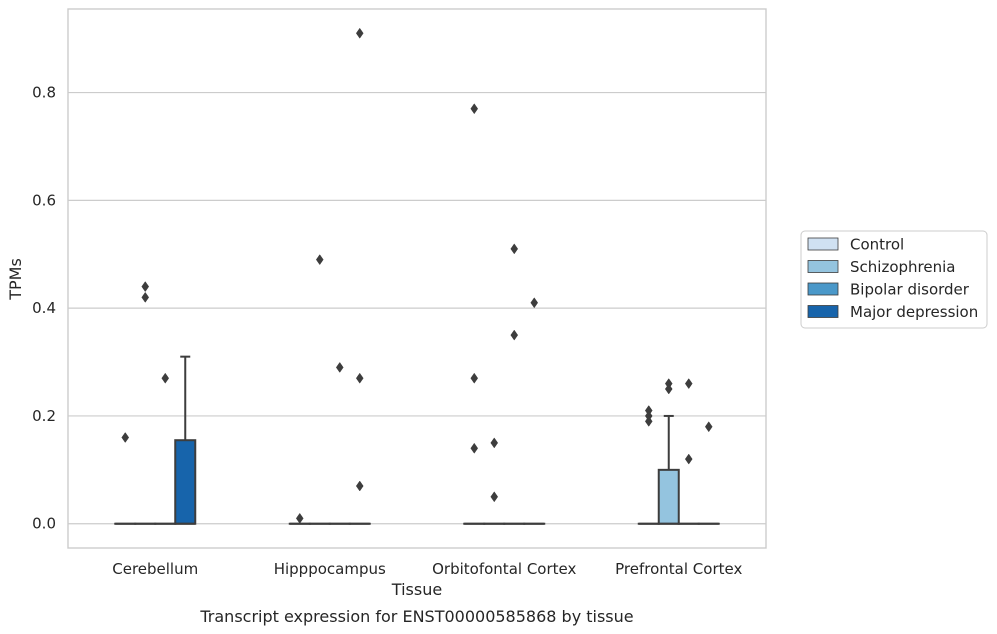 This screenshot has height=634, width=997. I want to click on y-tick-label: 0.4, so click(44, 308).